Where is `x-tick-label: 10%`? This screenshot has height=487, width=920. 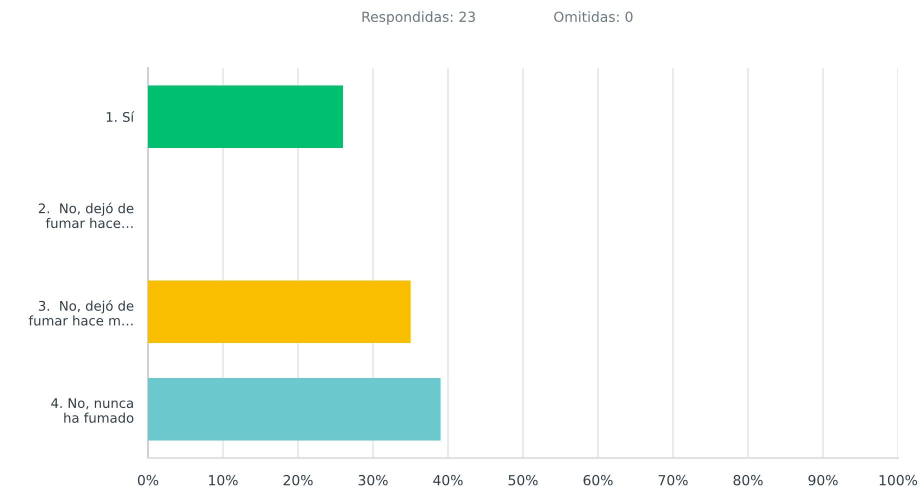 x-tick-label: 10% is located at coordinates (223, 480).